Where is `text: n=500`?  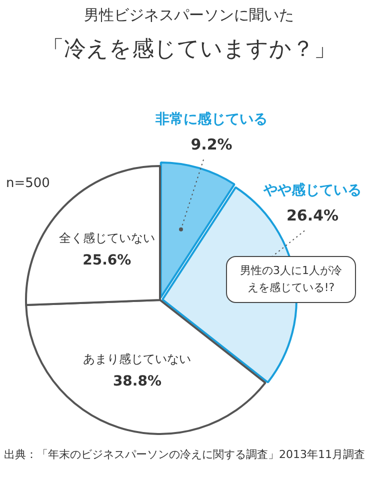 text: n=500 is located at coordinates (28, 183).